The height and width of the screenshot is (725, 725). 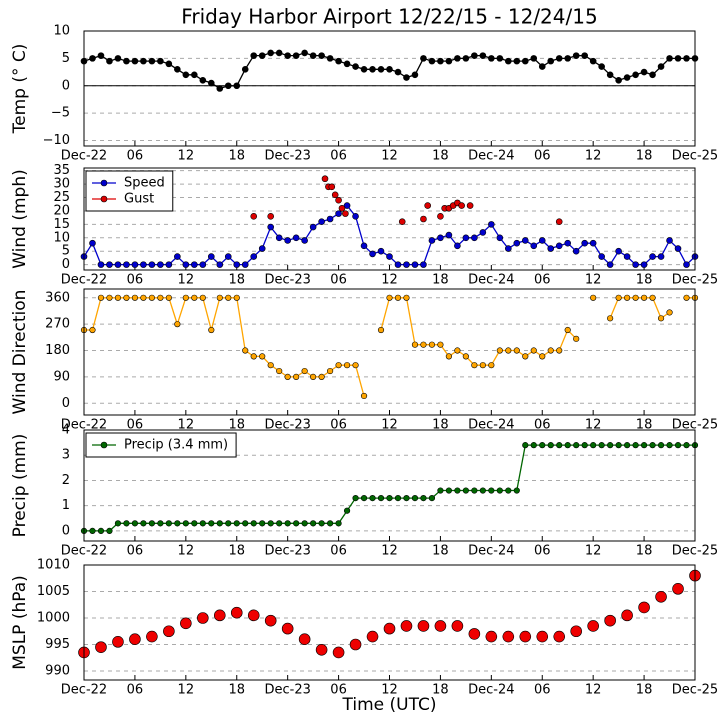 What do you see at coordinates (84, 280) in the screenshot?
I see `x-tick-label: Dec-22` at bounding box center [84, 280].